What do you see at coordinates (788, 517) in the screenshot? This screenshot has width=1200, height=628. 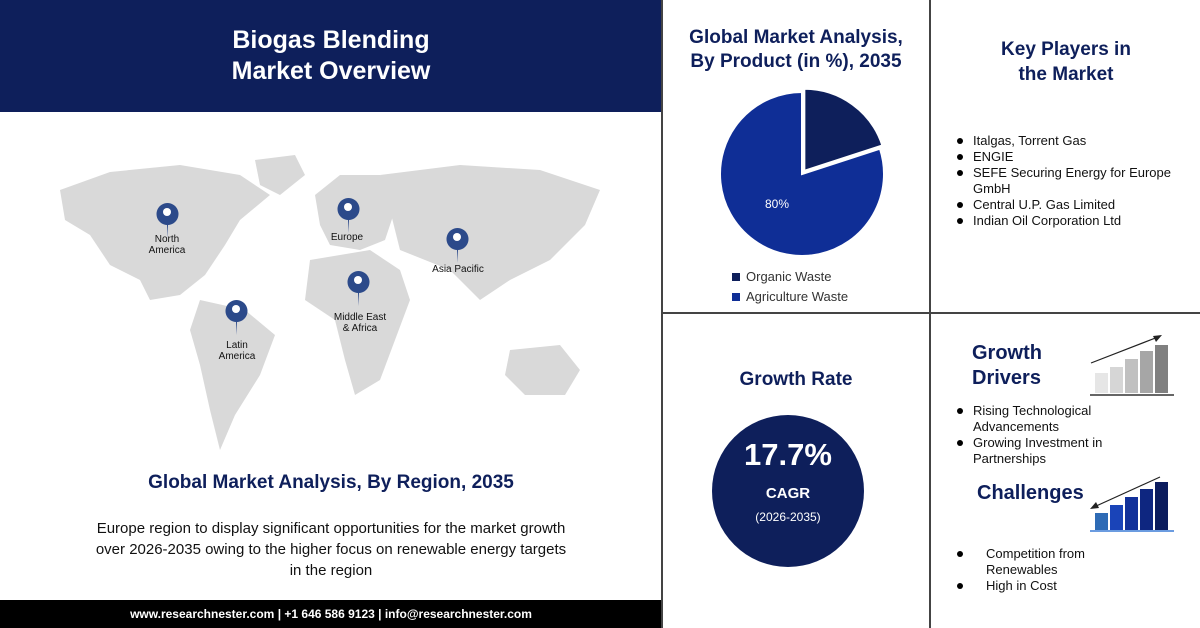 I see `cagr-period: (2026-2035)` at bounding box center [788, 517].